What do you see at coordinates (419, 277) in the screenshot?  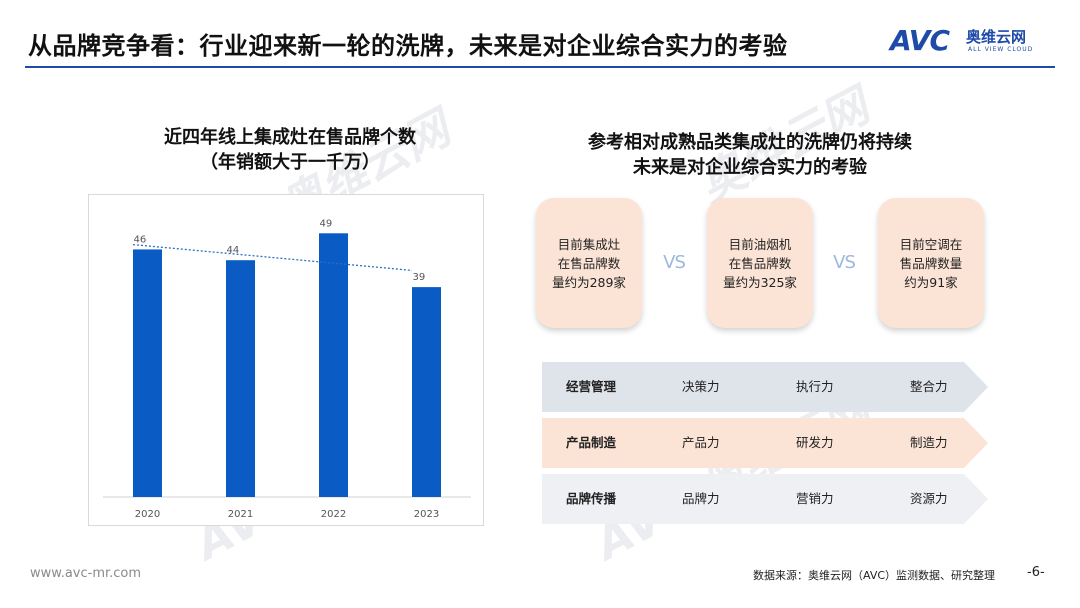 I see `data-label: 39` at bounding box center [419, 277].